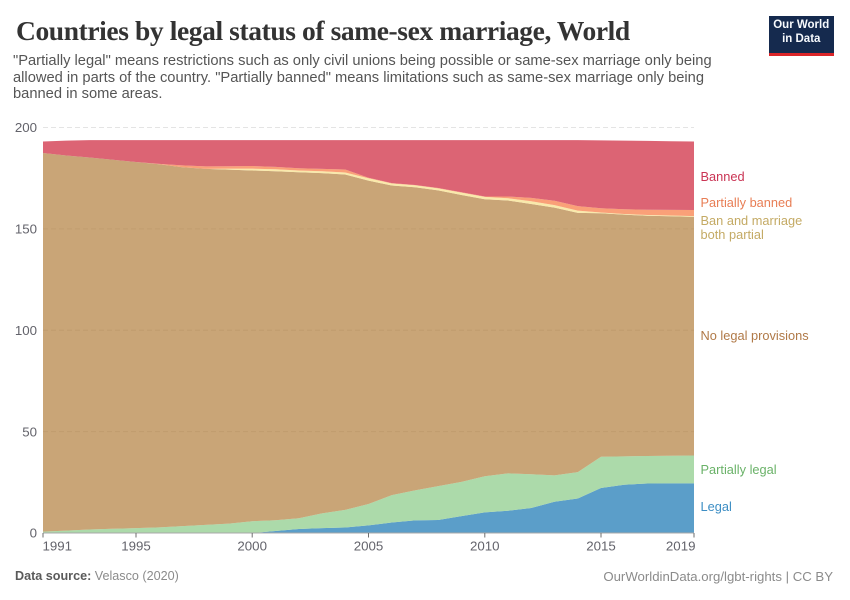 This screenshot has height=600, width=850. I want to click on svg-text: 100, so click(26, 330).